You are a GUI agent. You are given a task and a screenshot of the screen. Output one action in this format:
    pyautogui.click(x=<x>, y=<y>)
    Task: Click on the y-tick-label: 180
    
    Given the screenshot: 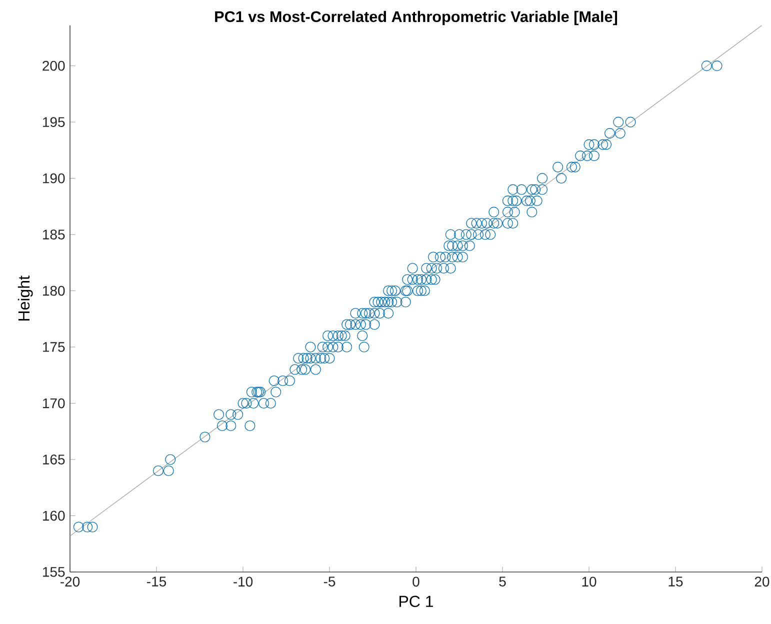 What is the action you would take?
    pyautogui.click(x=54, y=291)
    